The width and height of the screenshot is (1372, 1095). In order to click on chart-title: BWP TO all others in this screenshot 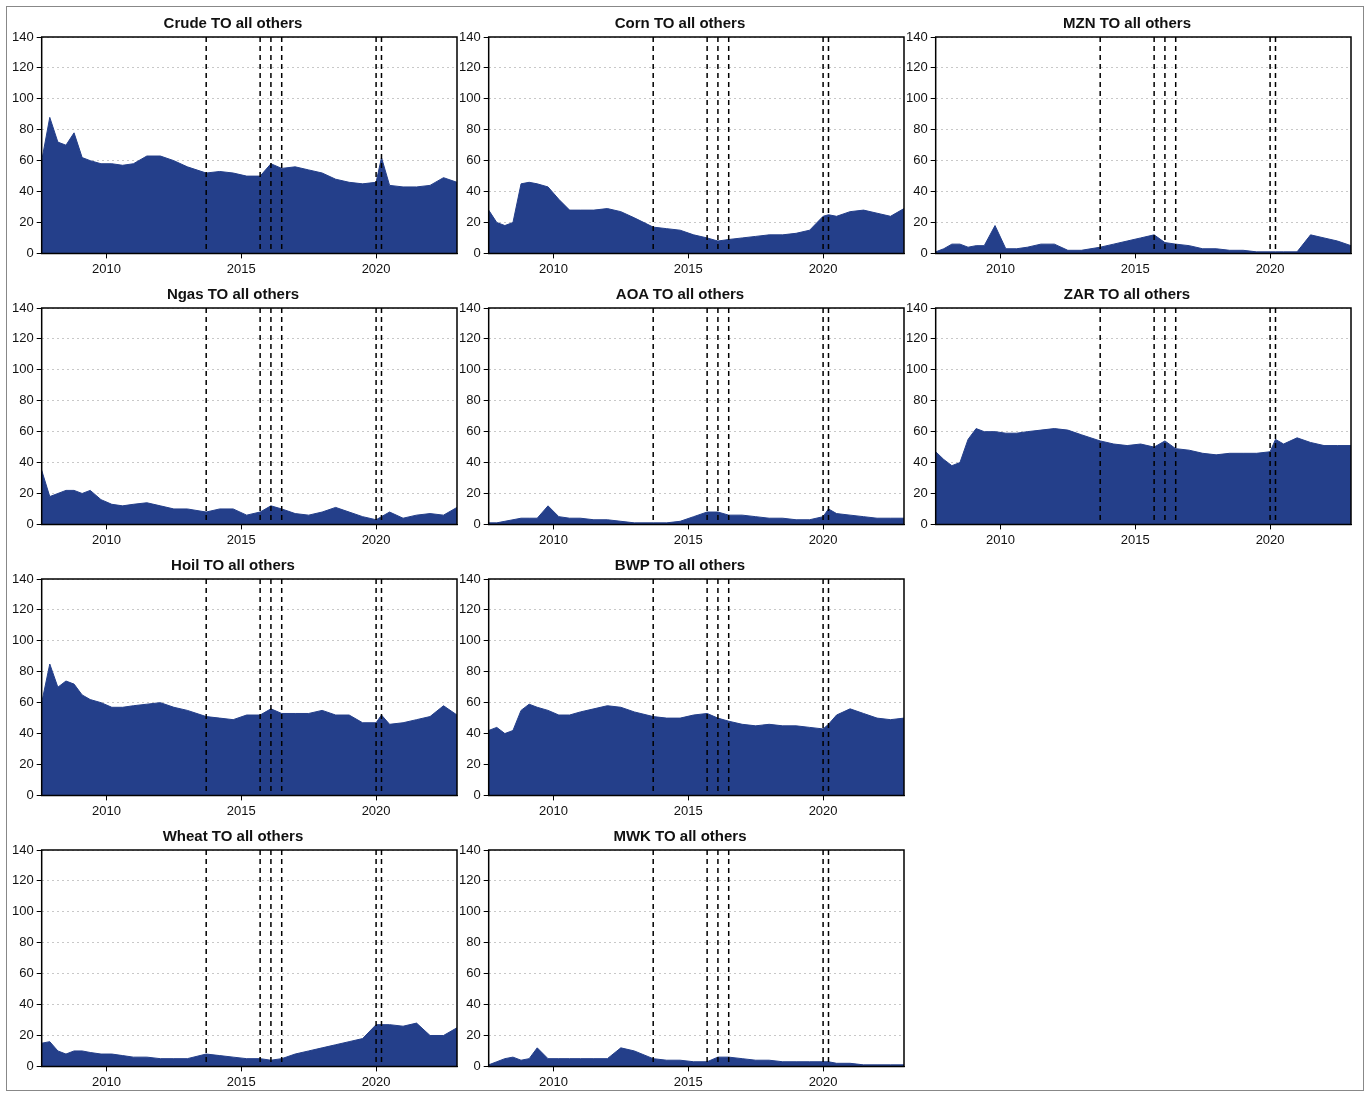, I will do `click(680, 565)`.